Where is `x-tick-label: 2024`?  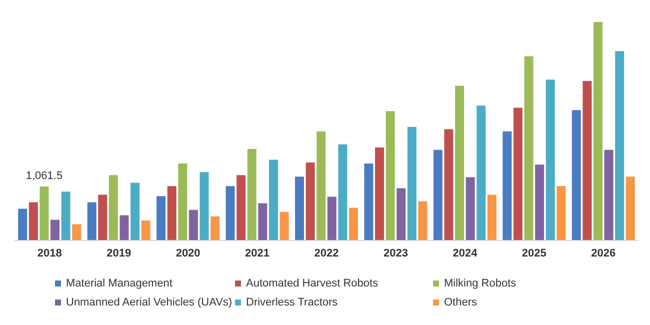 x-tick-label: 2024 is located at coordinates (465, 254).